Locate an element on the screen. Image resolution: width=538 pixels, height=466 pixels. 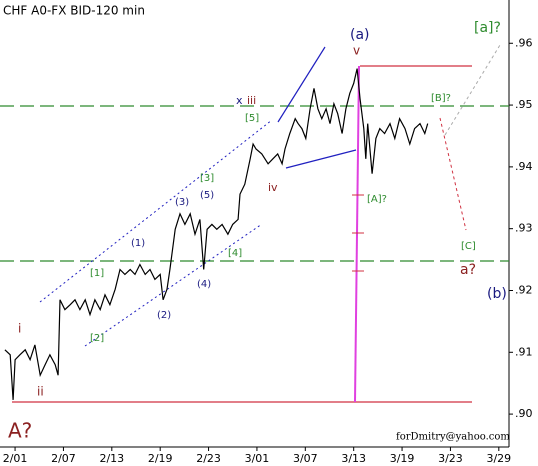
y-tick-label: .91 is located at coordinates (524, 351).